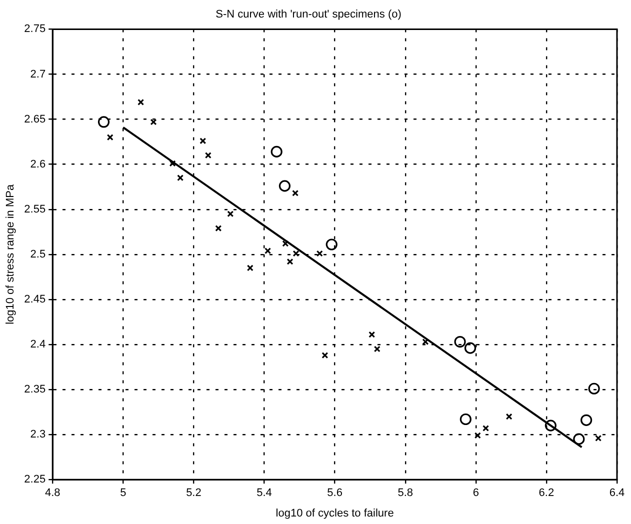  Describe the element at coordinates (35, 29) in the screenshot. I see `y-tick-label: 2.75` at that location.